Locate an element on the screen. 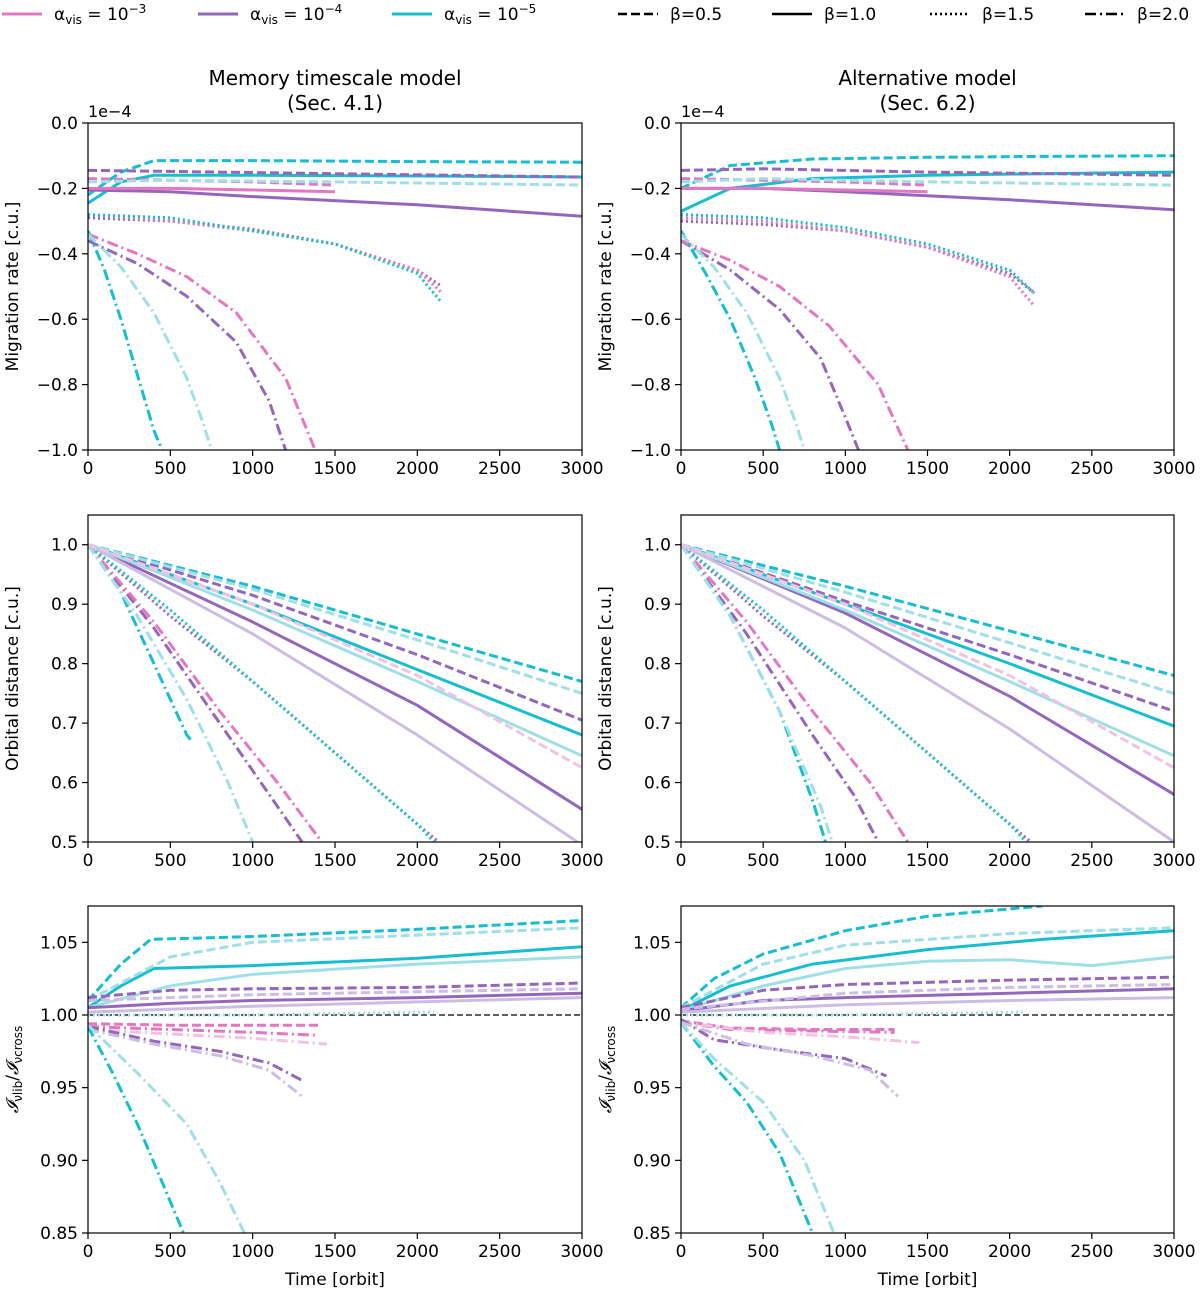 The image size is (1200, 1291). y-tick-label: 0.9 is located at coordinates (64, 605).